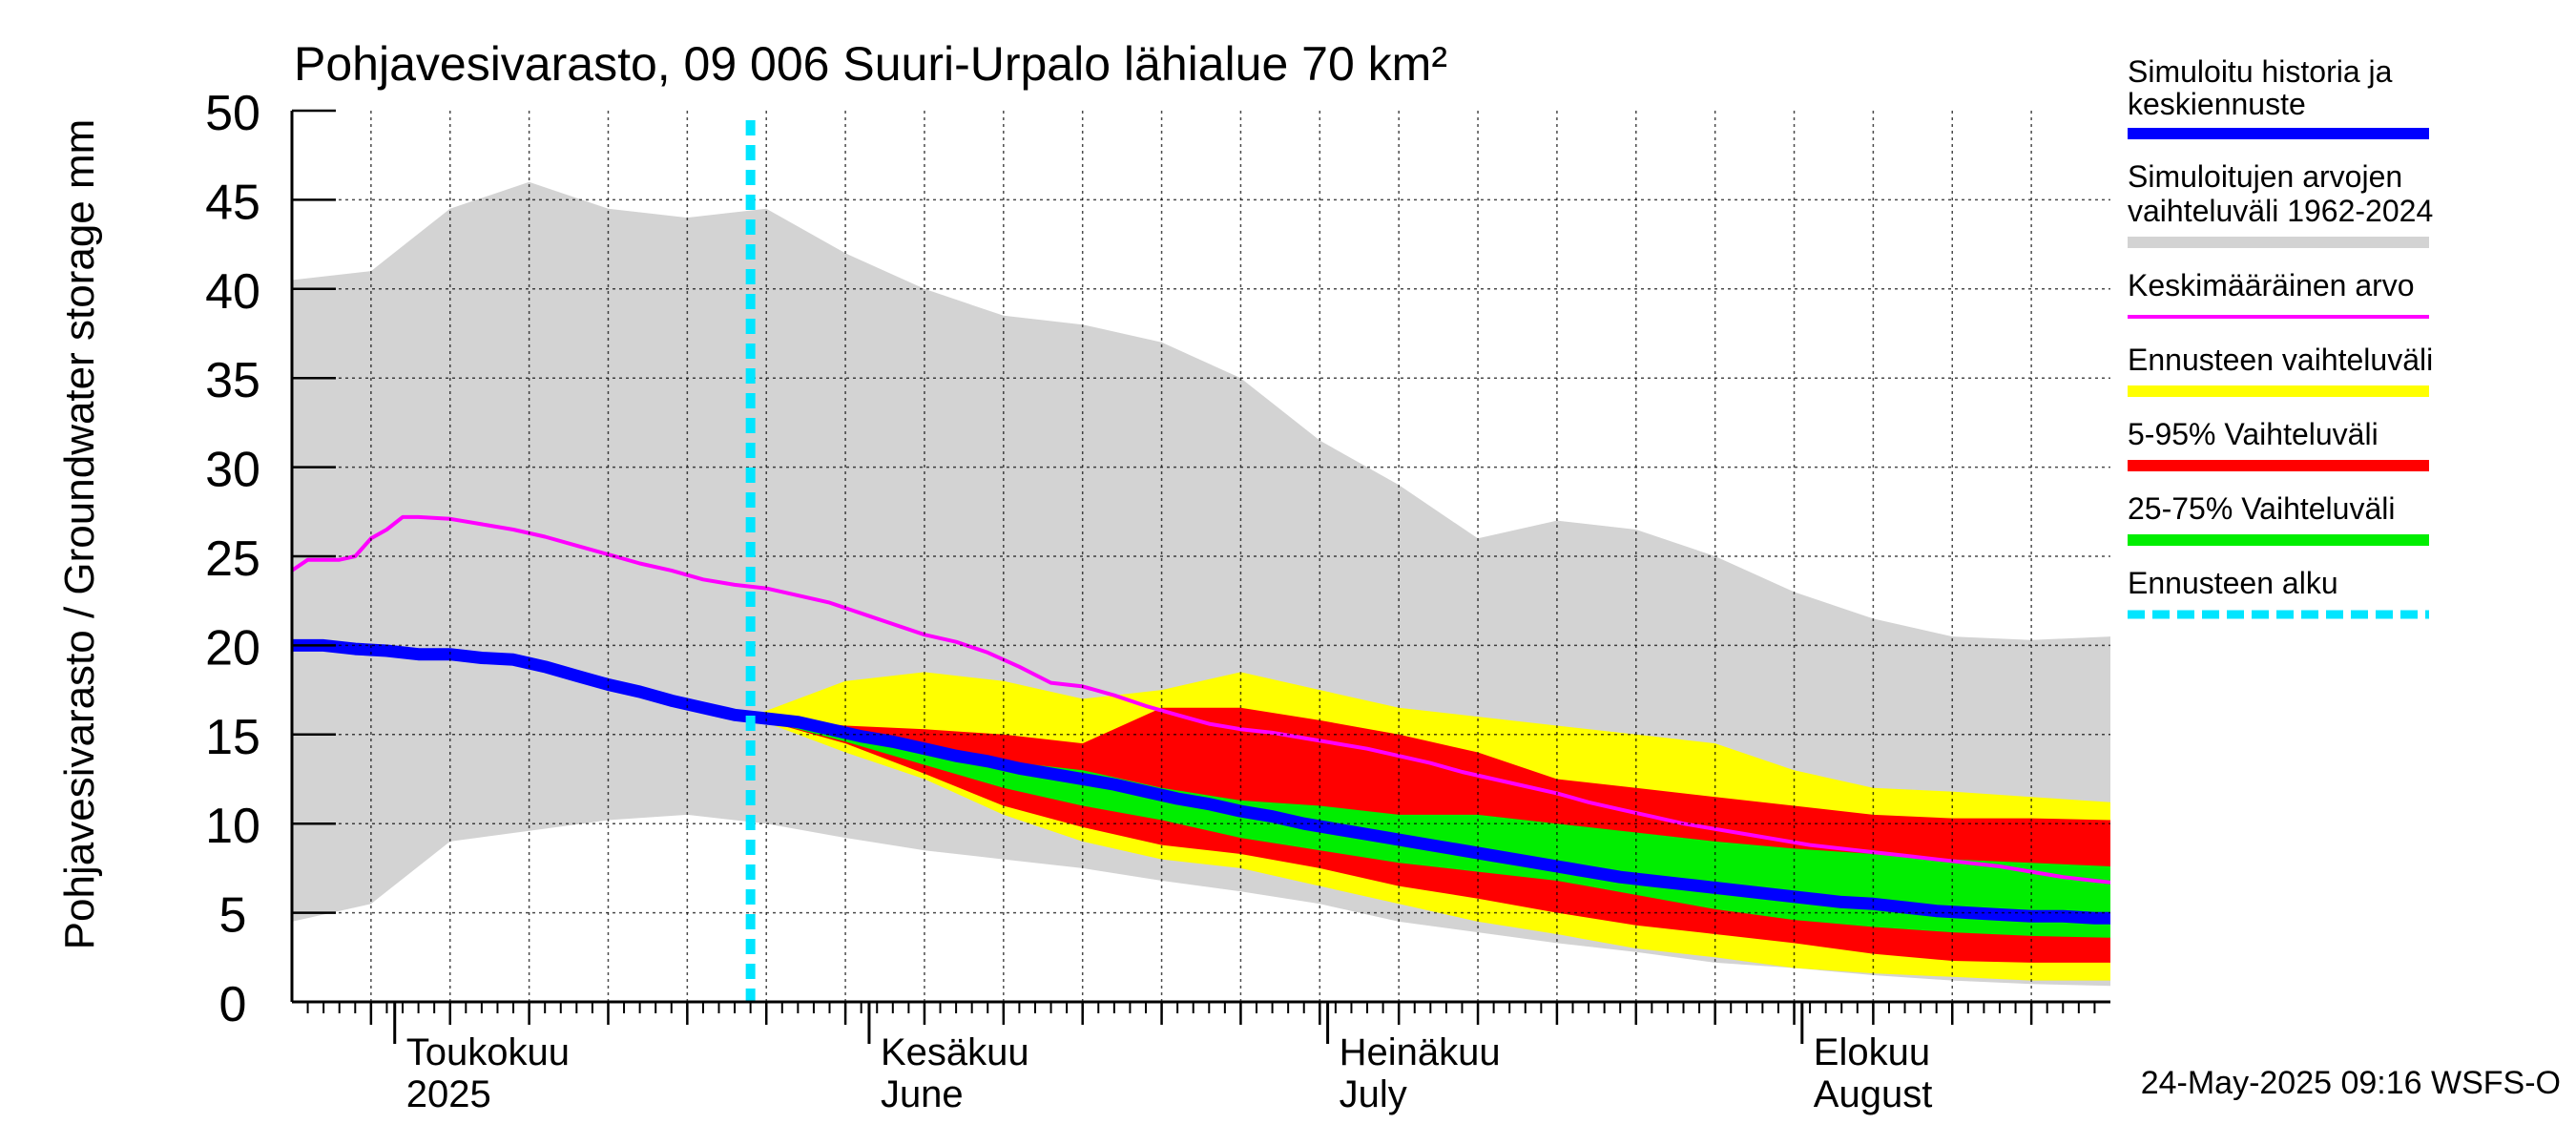 Image resolution: width=2576 pixels, height=1145 pixels. What do you see at coordinates (2280, 360) in the screenshot?
I see `legend-label: Ennusteen vaihteluväli` at bounding box center [2280, 360].